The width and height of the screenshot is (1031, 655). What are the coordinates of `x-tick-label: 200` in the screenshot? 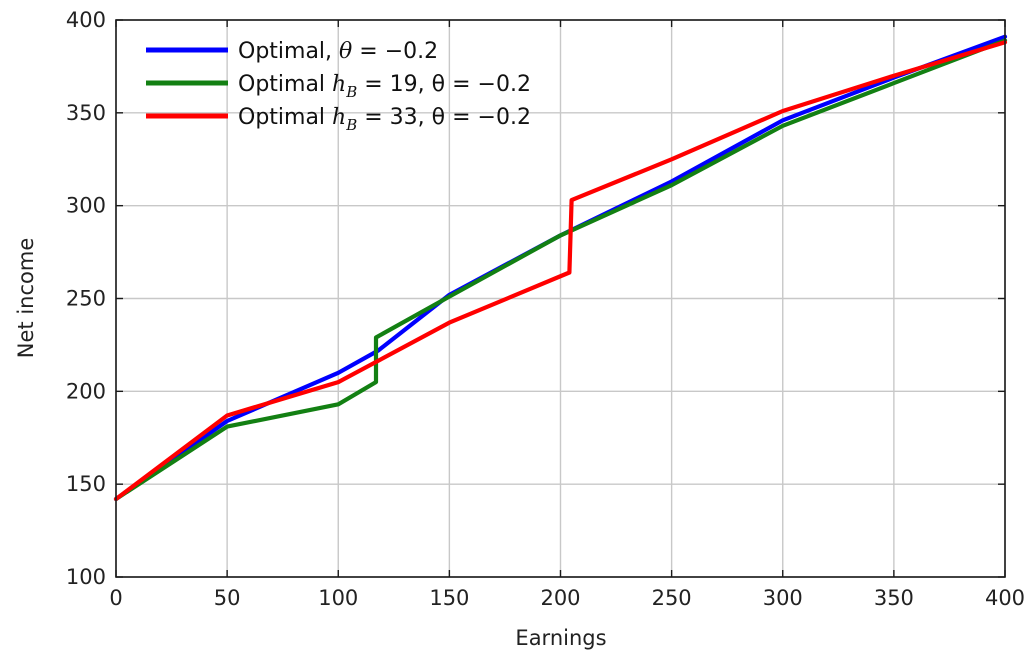 It's located at (560, 598).